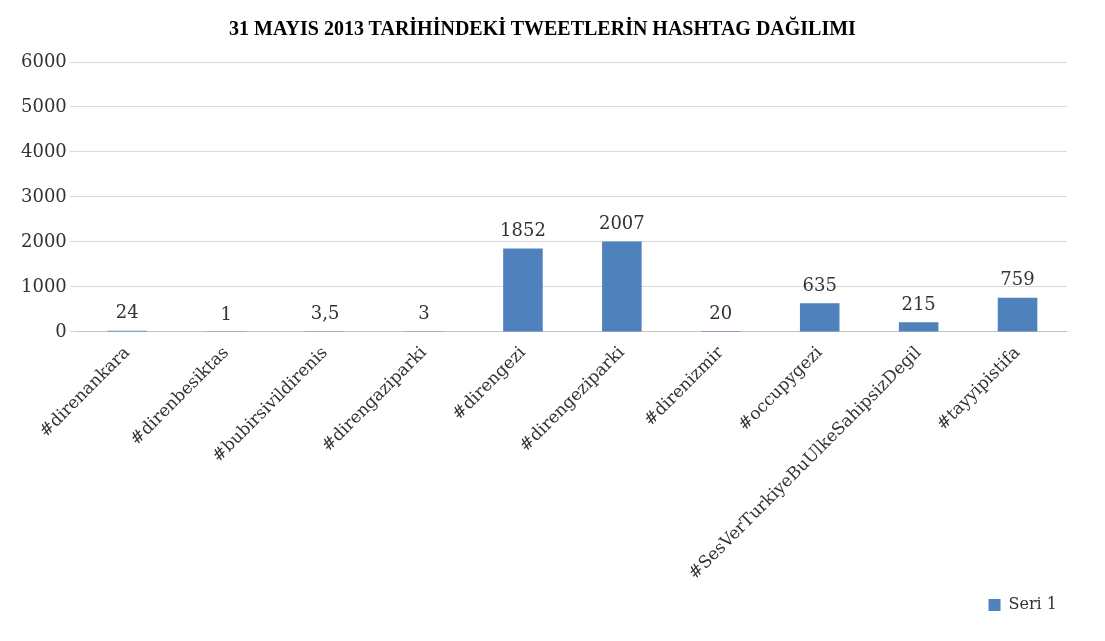 The width and height of the screenshot is (1105, 641). Describe the element at coordinates (44, 150) in the screenshot. I see `y-tick-label: 4000` at that location.